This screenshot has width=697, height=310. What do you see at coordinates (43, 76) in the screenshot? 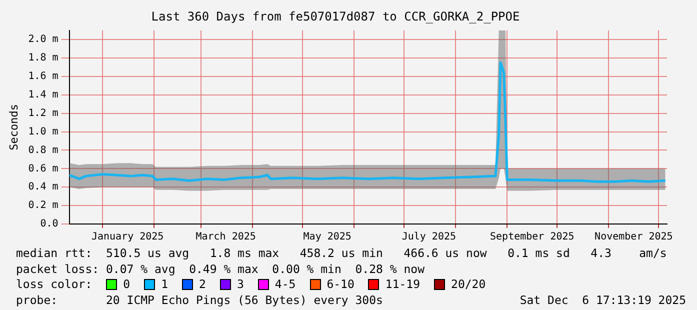
I see `y-tick-label: 1.6 m` at bounding box center [43, 76].